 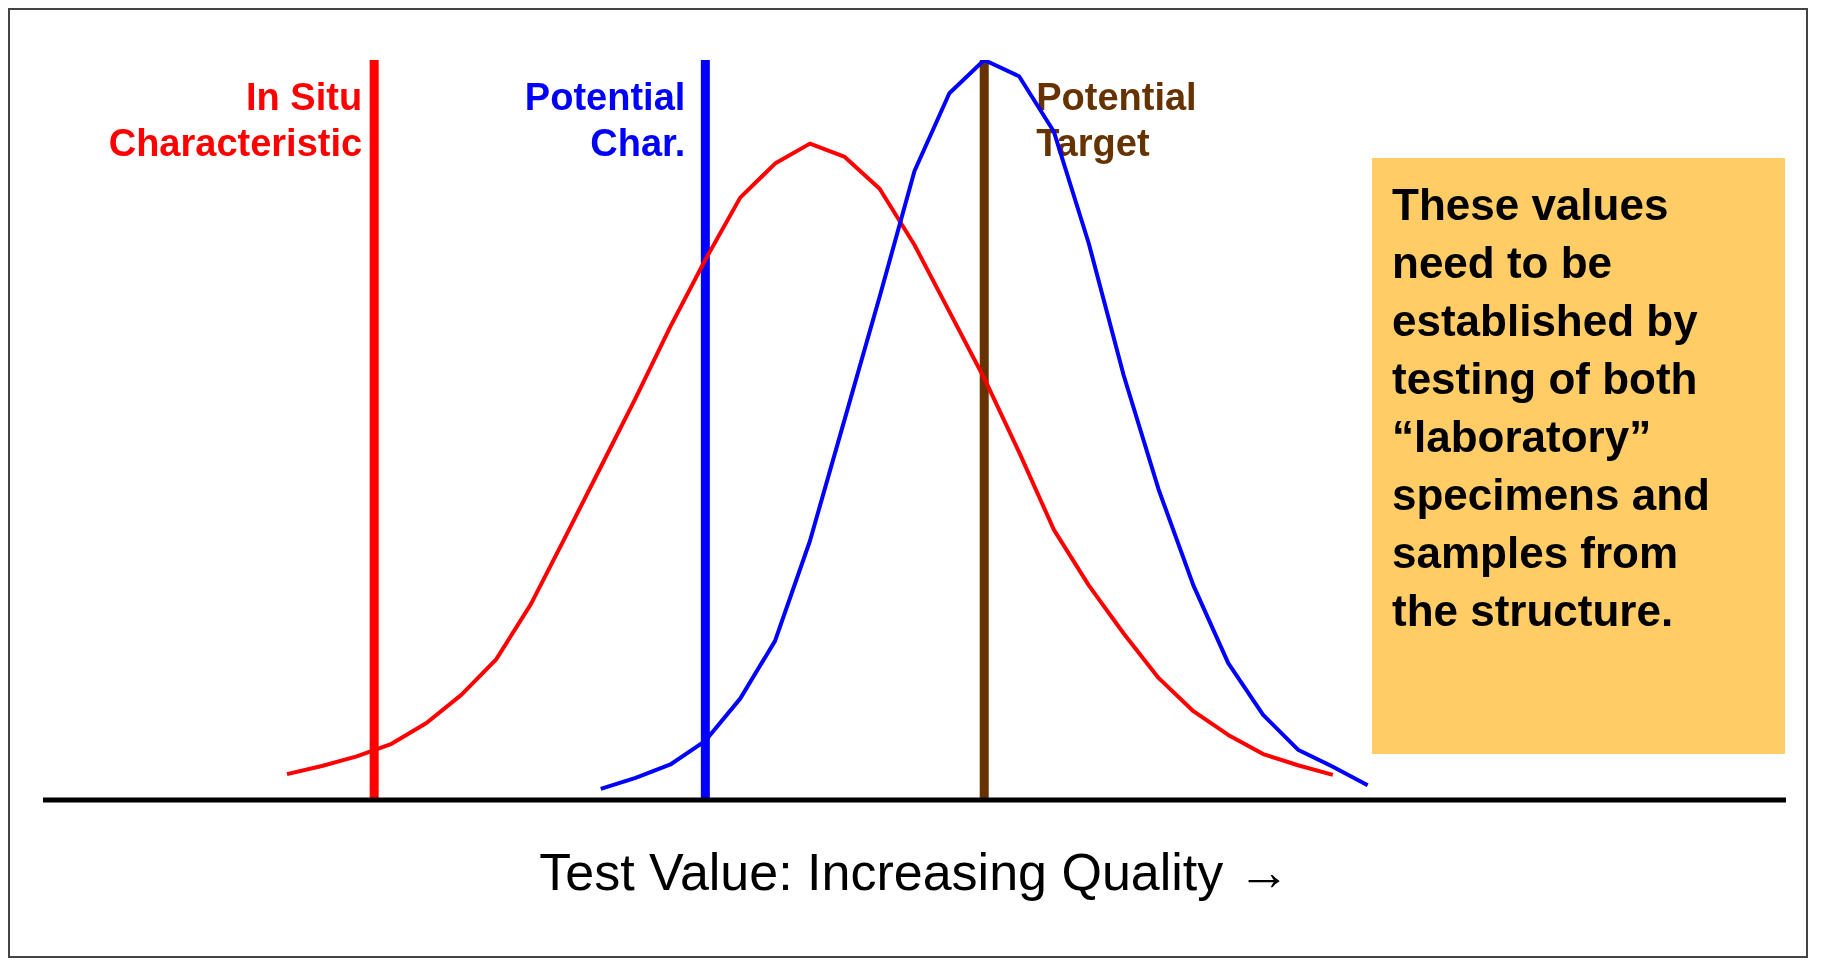 I want to click on text: Potential Char., so click(x=605, y=120).